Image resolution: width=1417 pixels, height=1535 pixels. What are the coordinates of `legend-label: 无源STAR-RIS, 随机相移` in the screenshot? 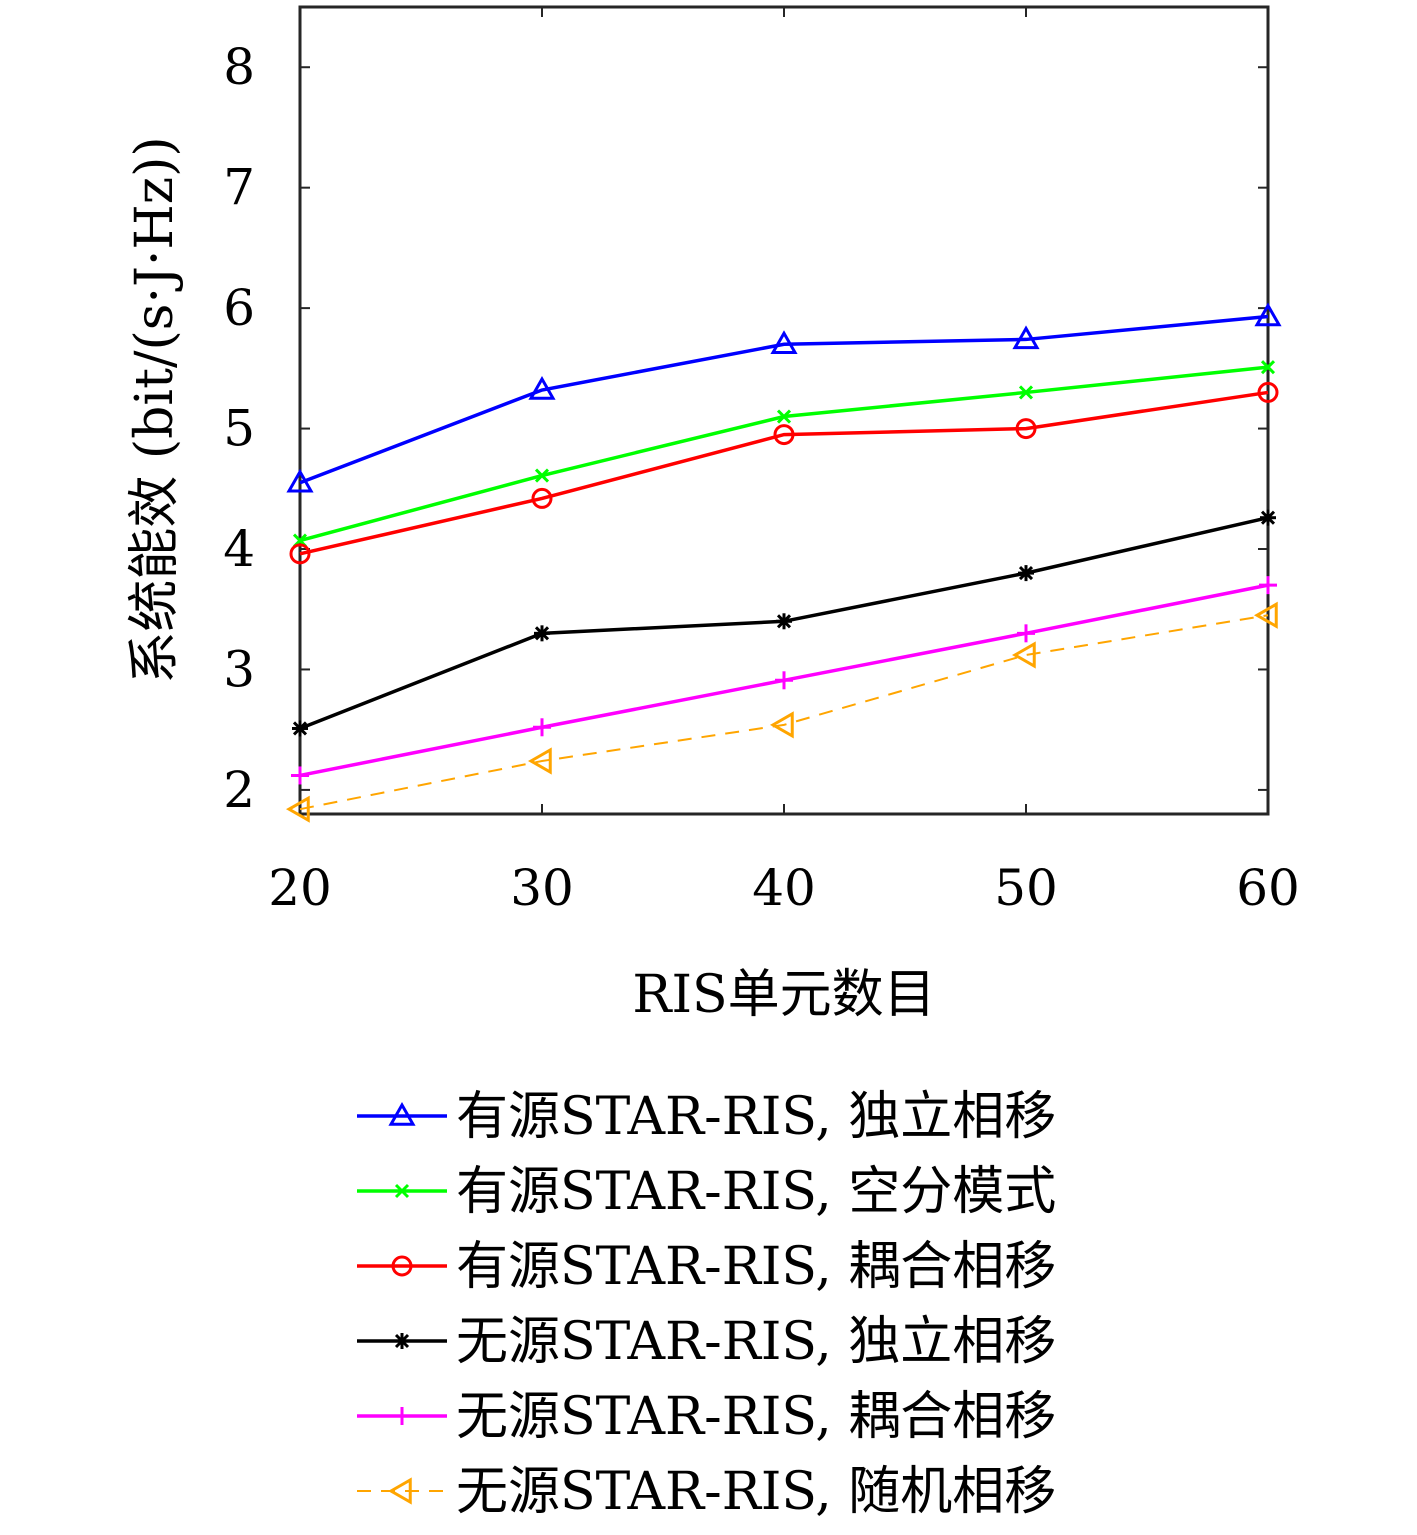 It's located at (756, 1492).